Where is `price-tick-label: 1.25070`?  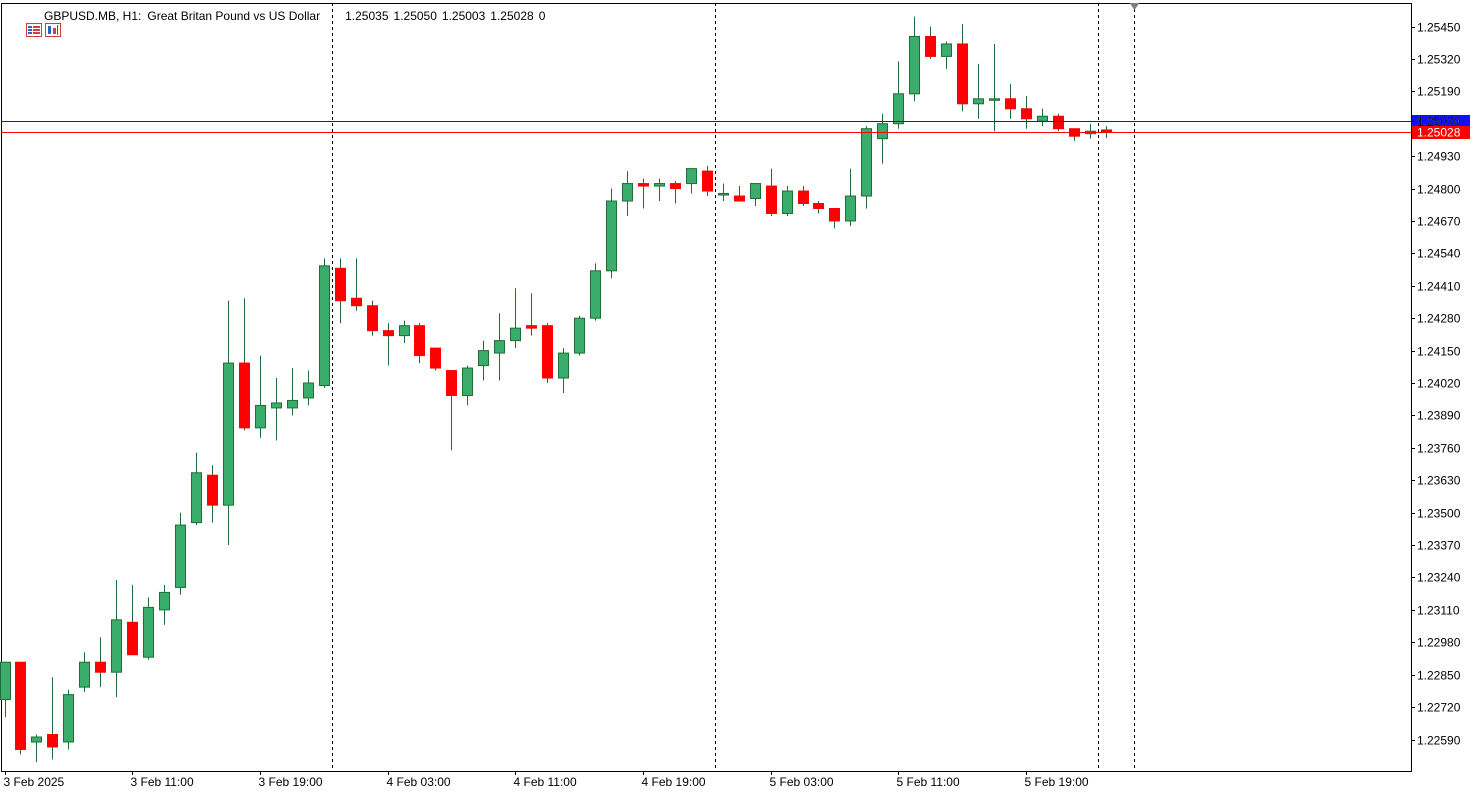
price-tick-label: 1.25070 is located at coordinates (1439, 122).